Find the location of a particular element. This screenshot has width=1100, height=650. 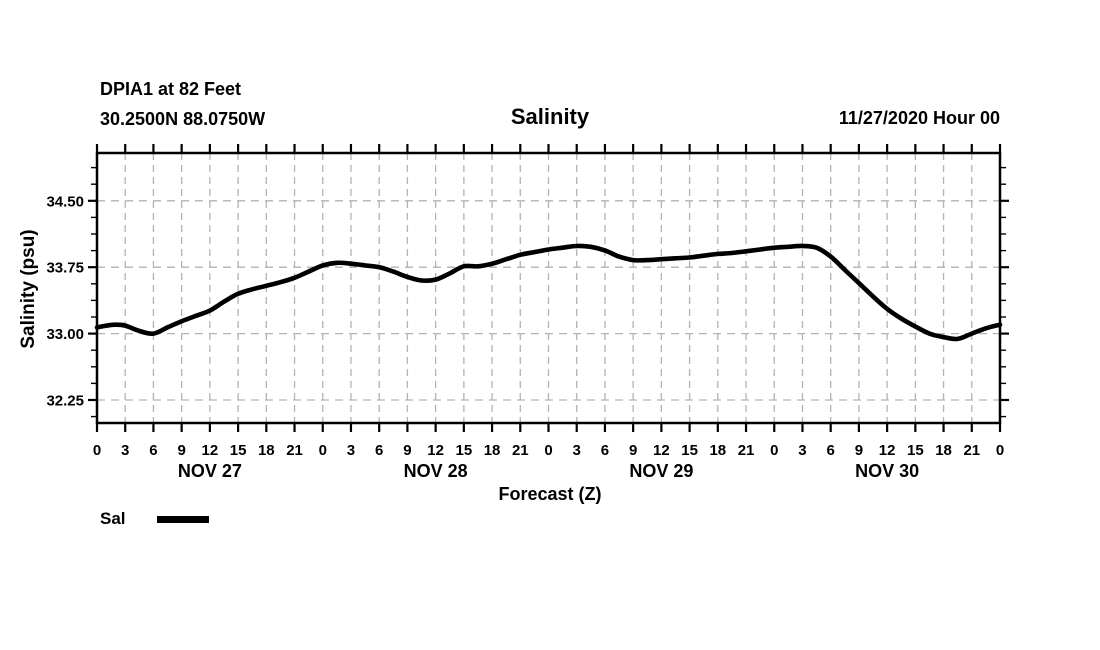

legend: Sal is located at coordinates (154, 519).